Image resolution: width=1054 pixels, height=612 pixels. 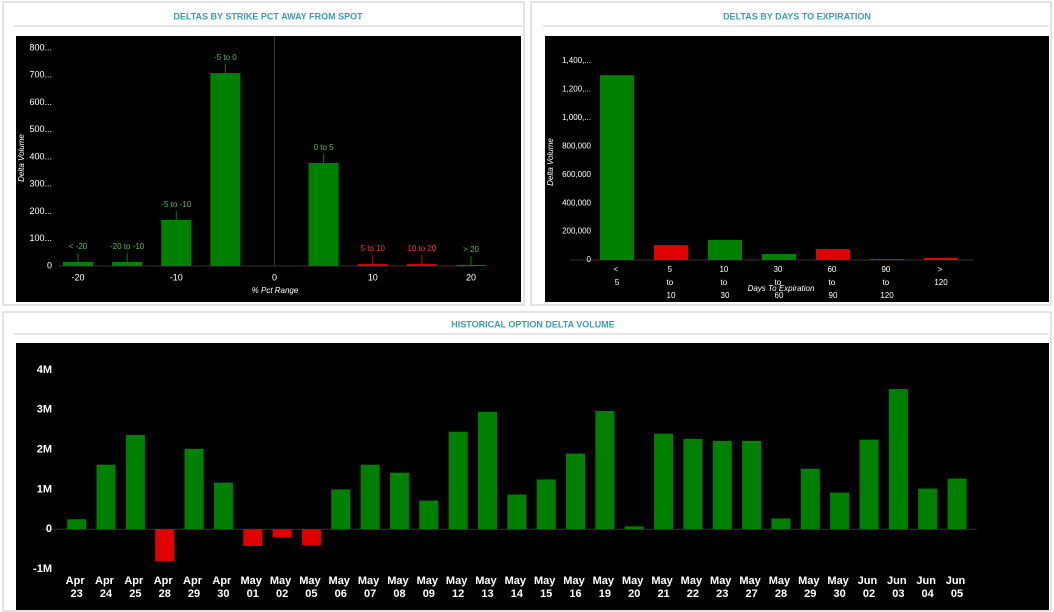 I want to click on x-tick-label: May 23, so click(x=722, y=587).